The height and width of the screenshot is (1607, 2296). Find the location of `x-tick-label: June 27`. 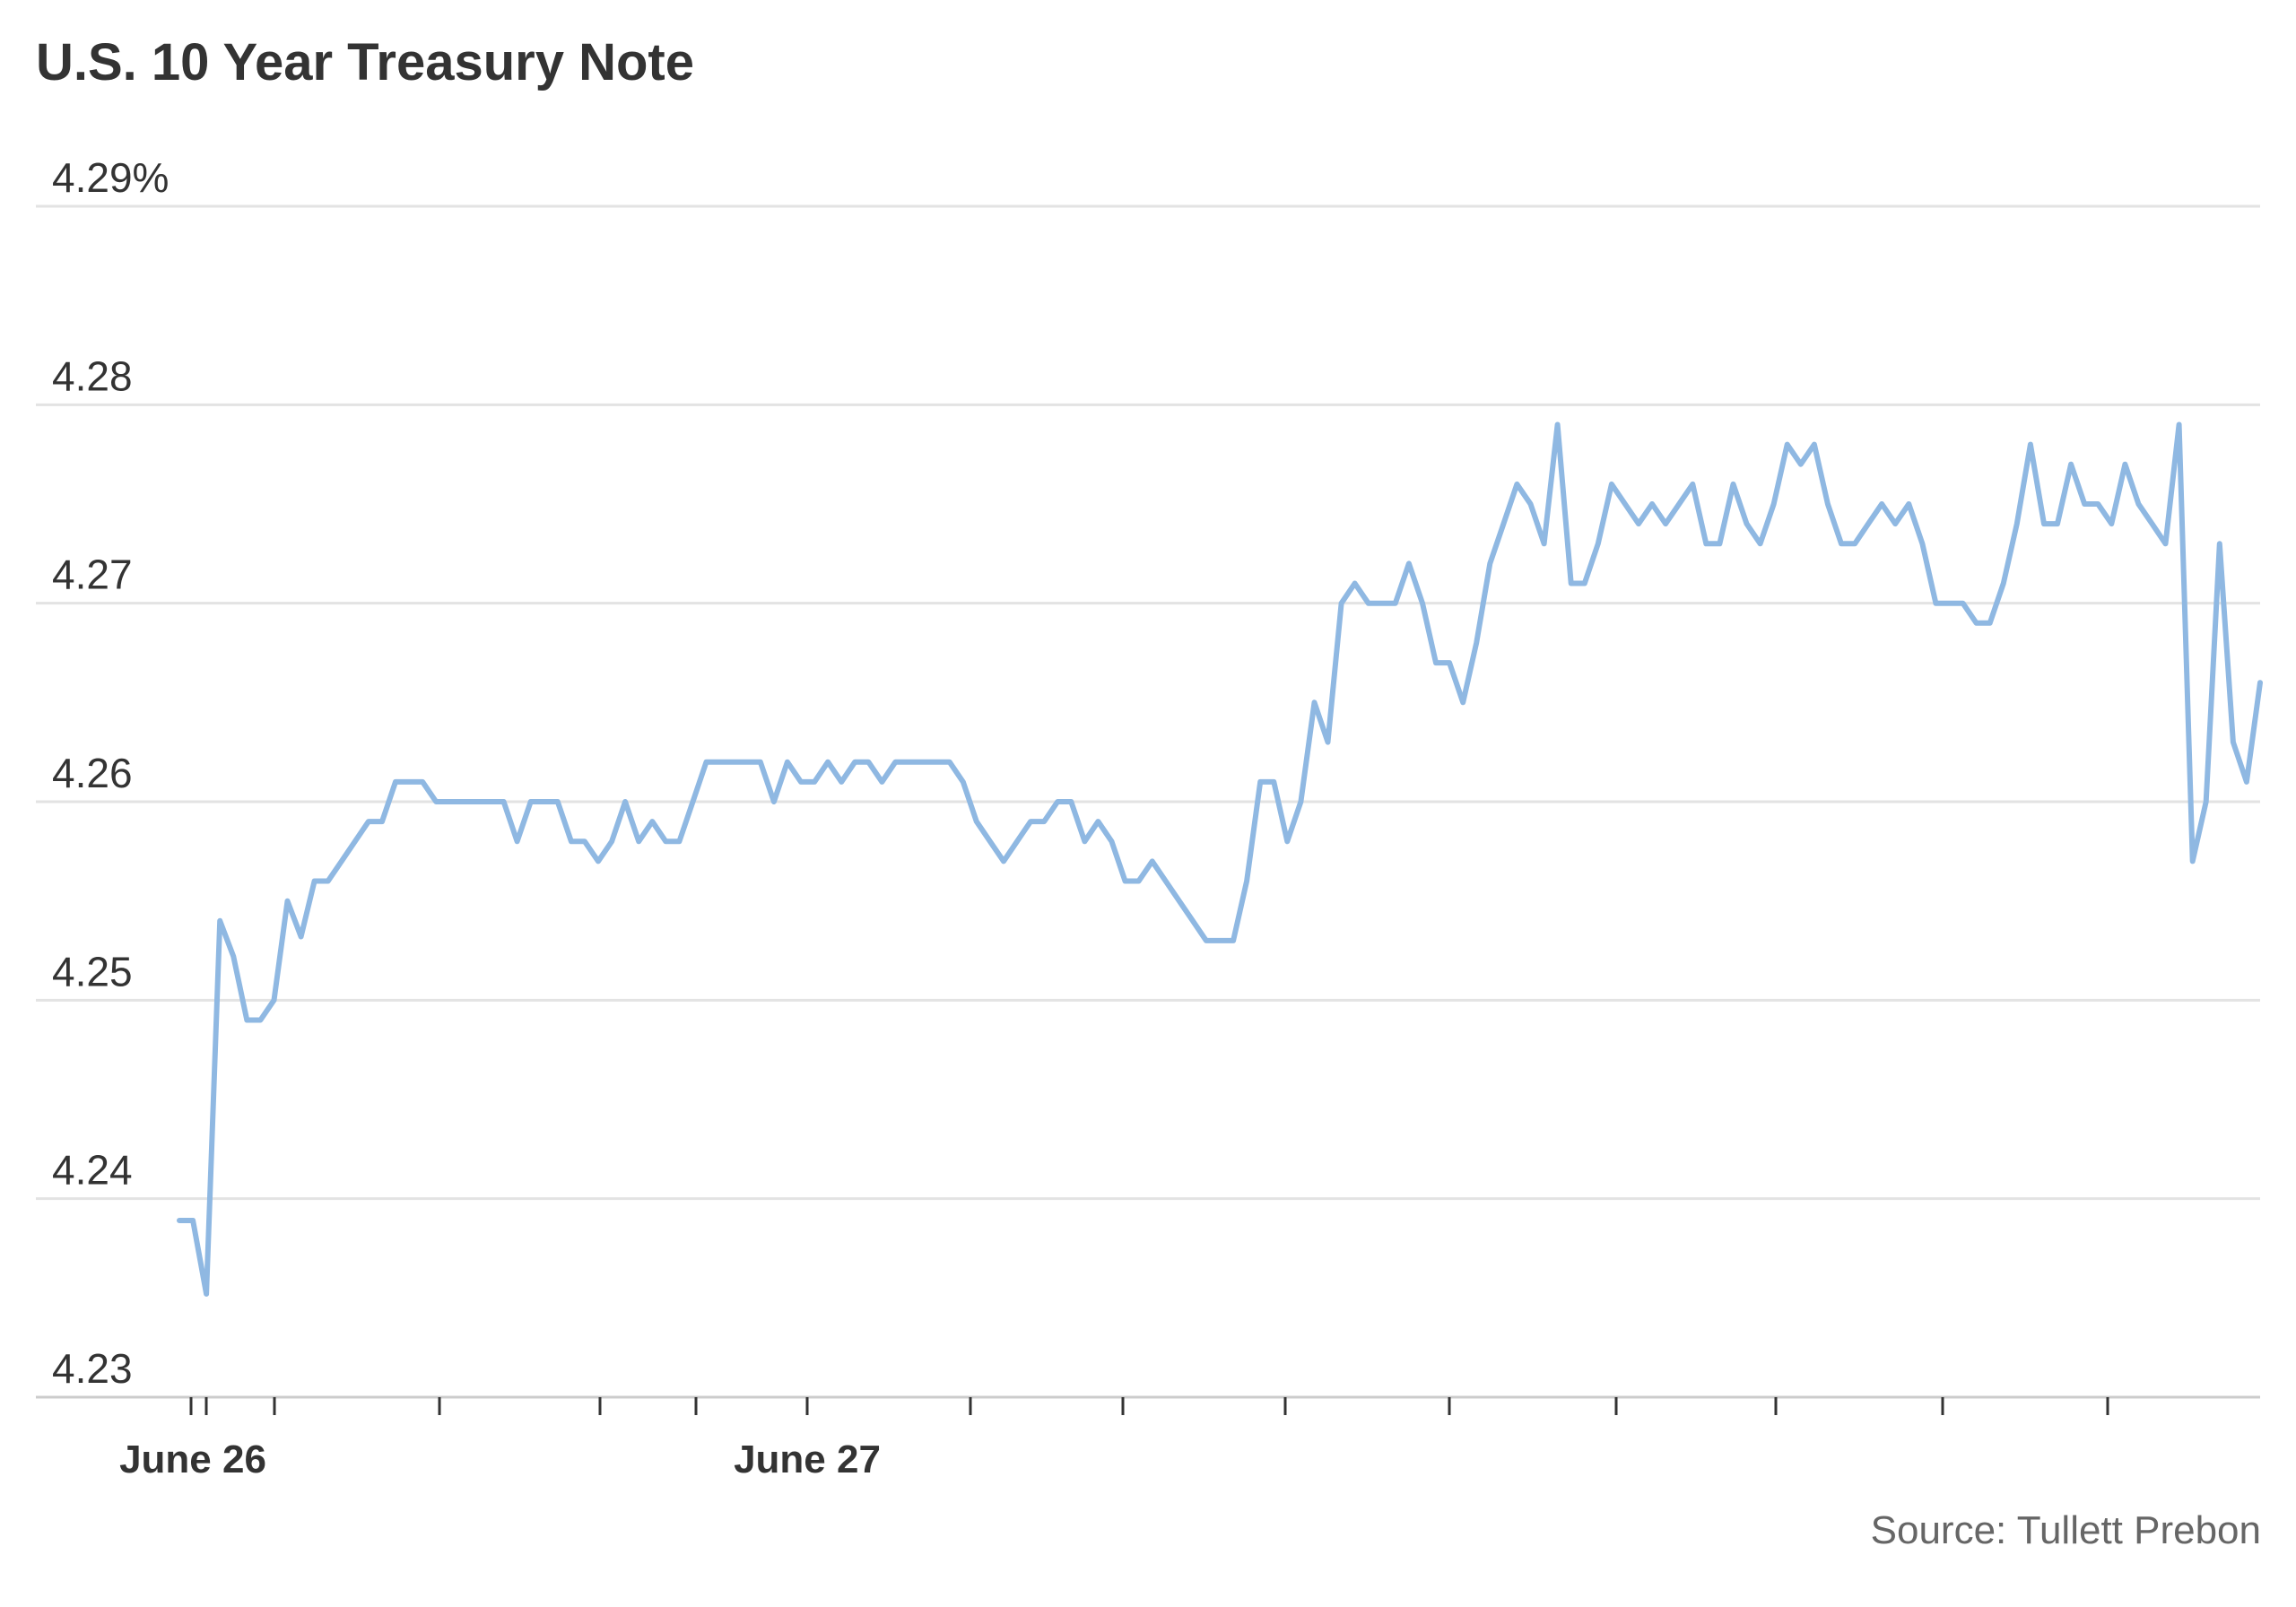

x-tick-label: June 27 is located at coordinates (807, 1460).